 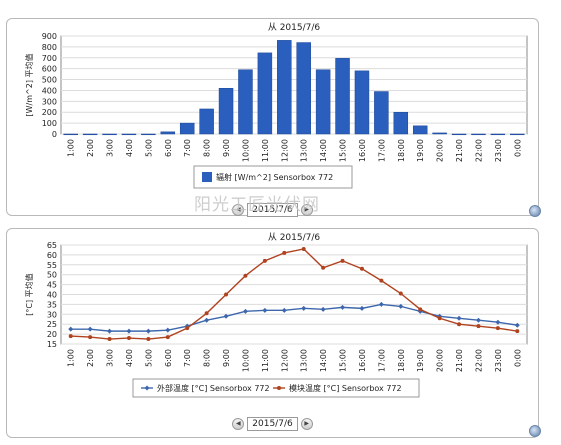 I want to click on legend-marker, so click(x=147, y=388).